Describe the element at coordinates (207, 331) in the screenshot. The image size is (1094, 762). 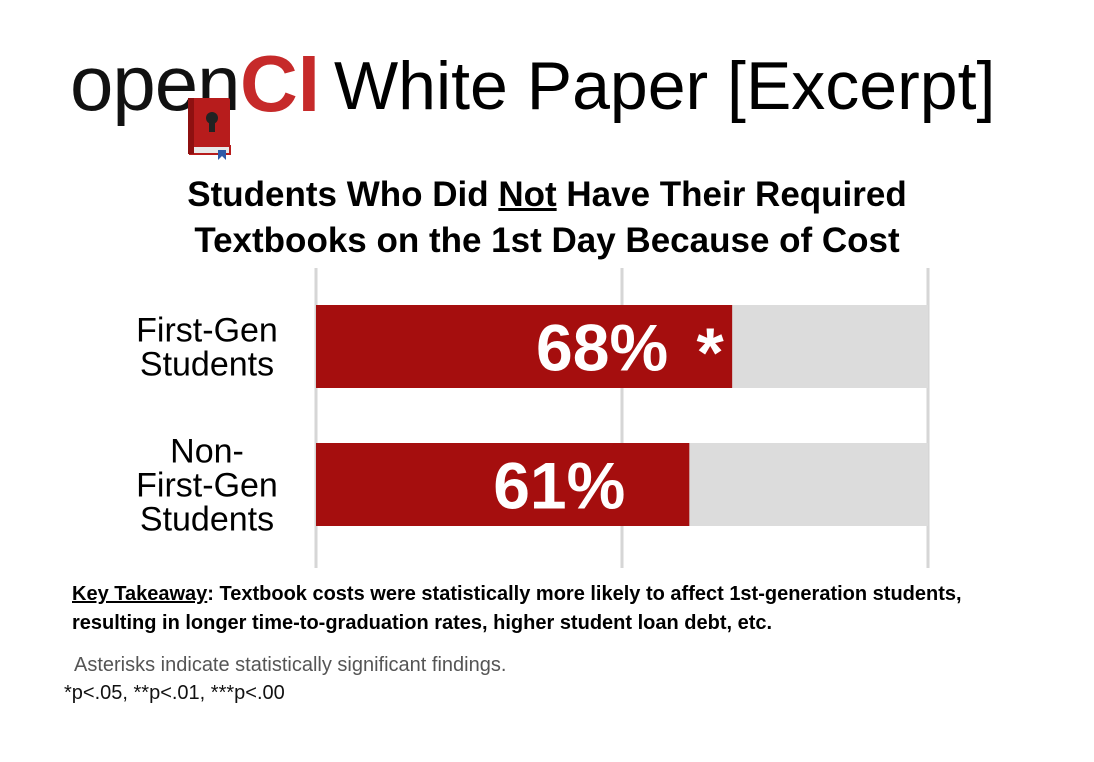
I see `category-label-0-0: First-Gen` at that location.